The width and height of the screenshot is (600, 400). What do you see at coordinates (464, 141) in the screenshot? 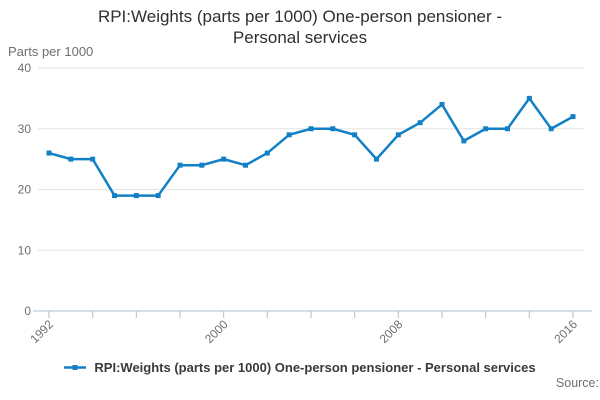
I see `data-point-2011` at bounding box center [464, 141].